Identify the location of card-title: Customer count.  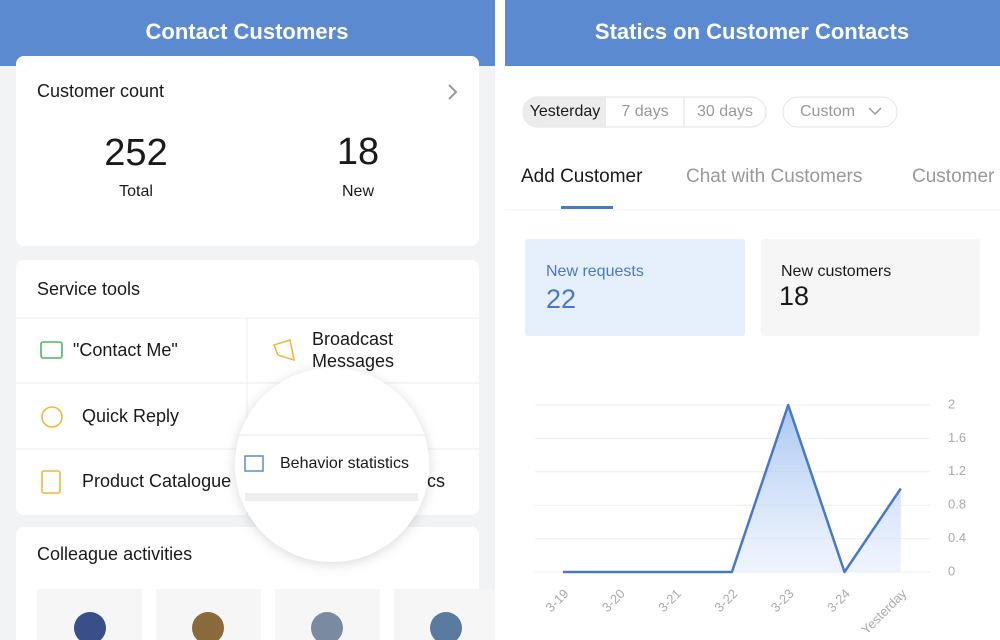
(100, 91).